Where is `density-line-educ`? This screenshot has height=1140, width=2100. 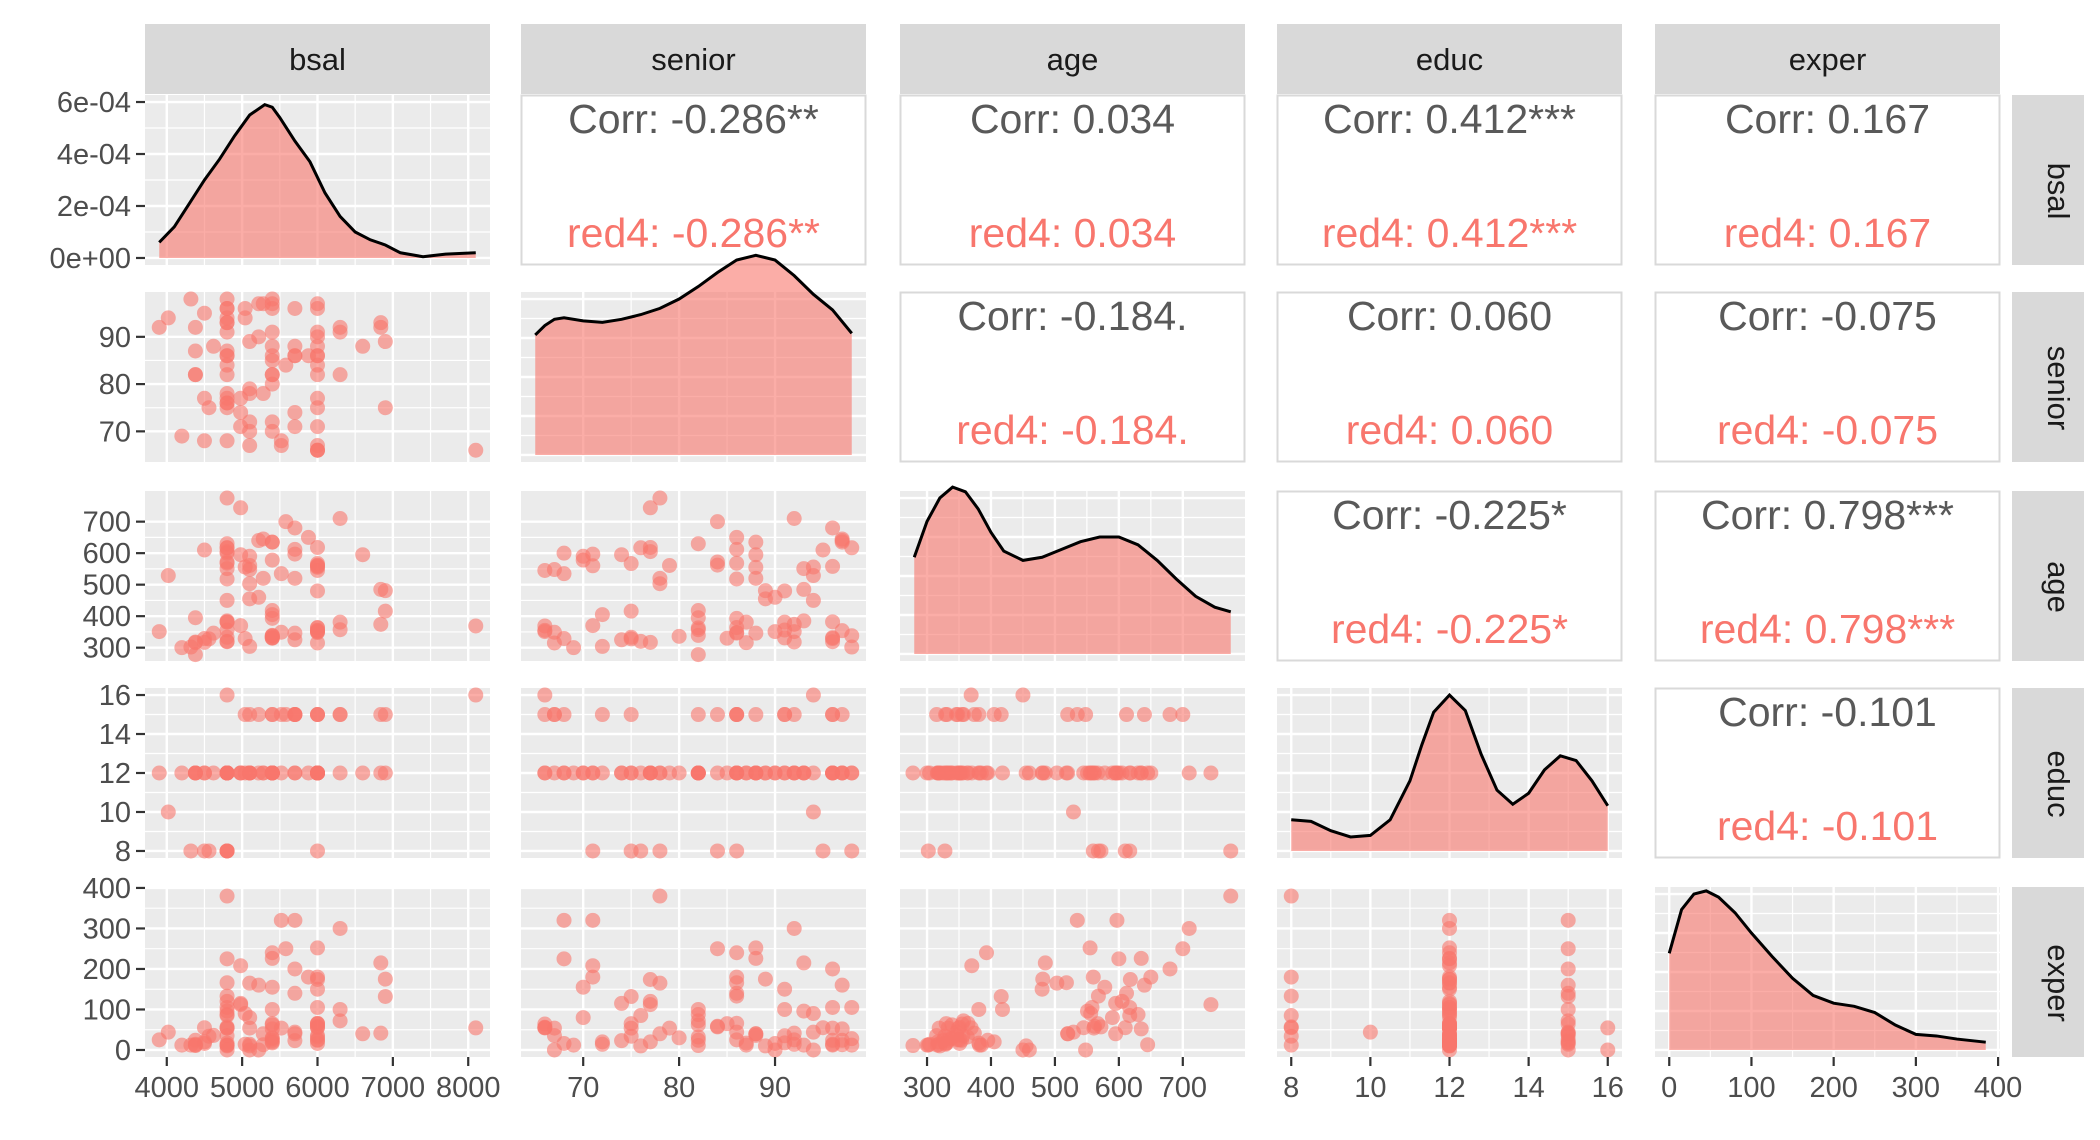 density-line-educ is located at coordinates (1450, 765).